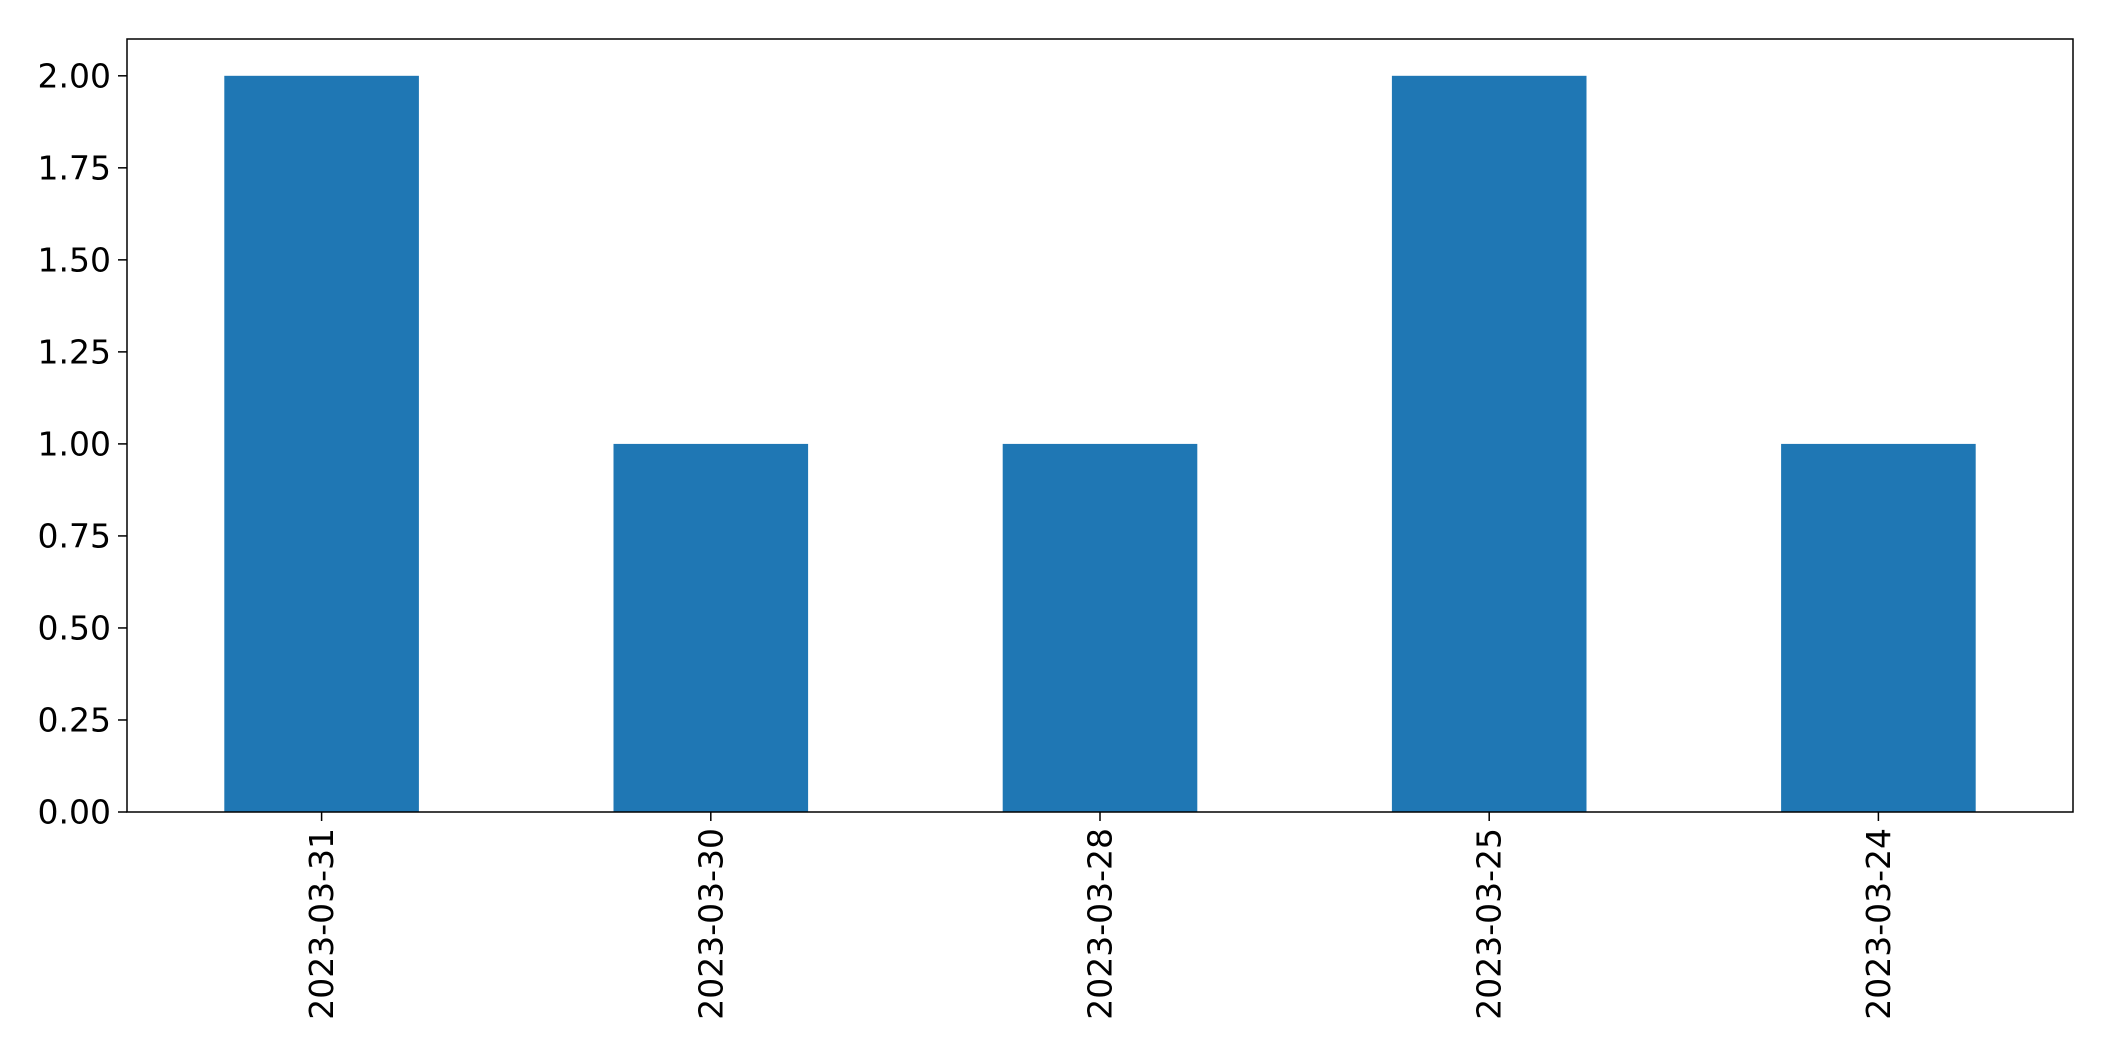  What do you see at coordinates (74, 443) in the screenshot?
I see `y-tick-label: 1.00` at bounding box center [74, 443].